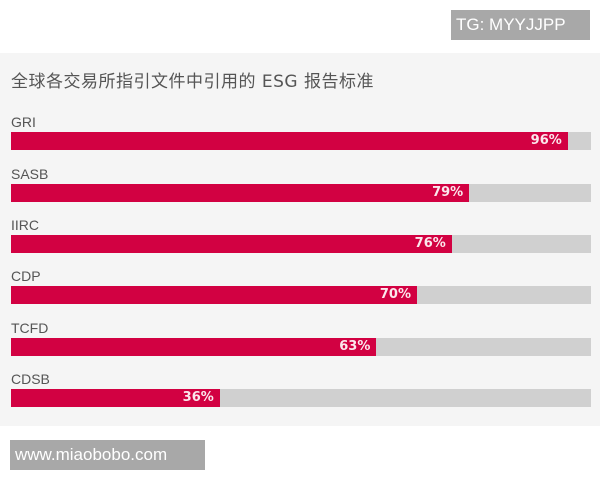 This screenshot has width=600, height=480. I want to click on bar-fill: 70%, so click(214, 295).